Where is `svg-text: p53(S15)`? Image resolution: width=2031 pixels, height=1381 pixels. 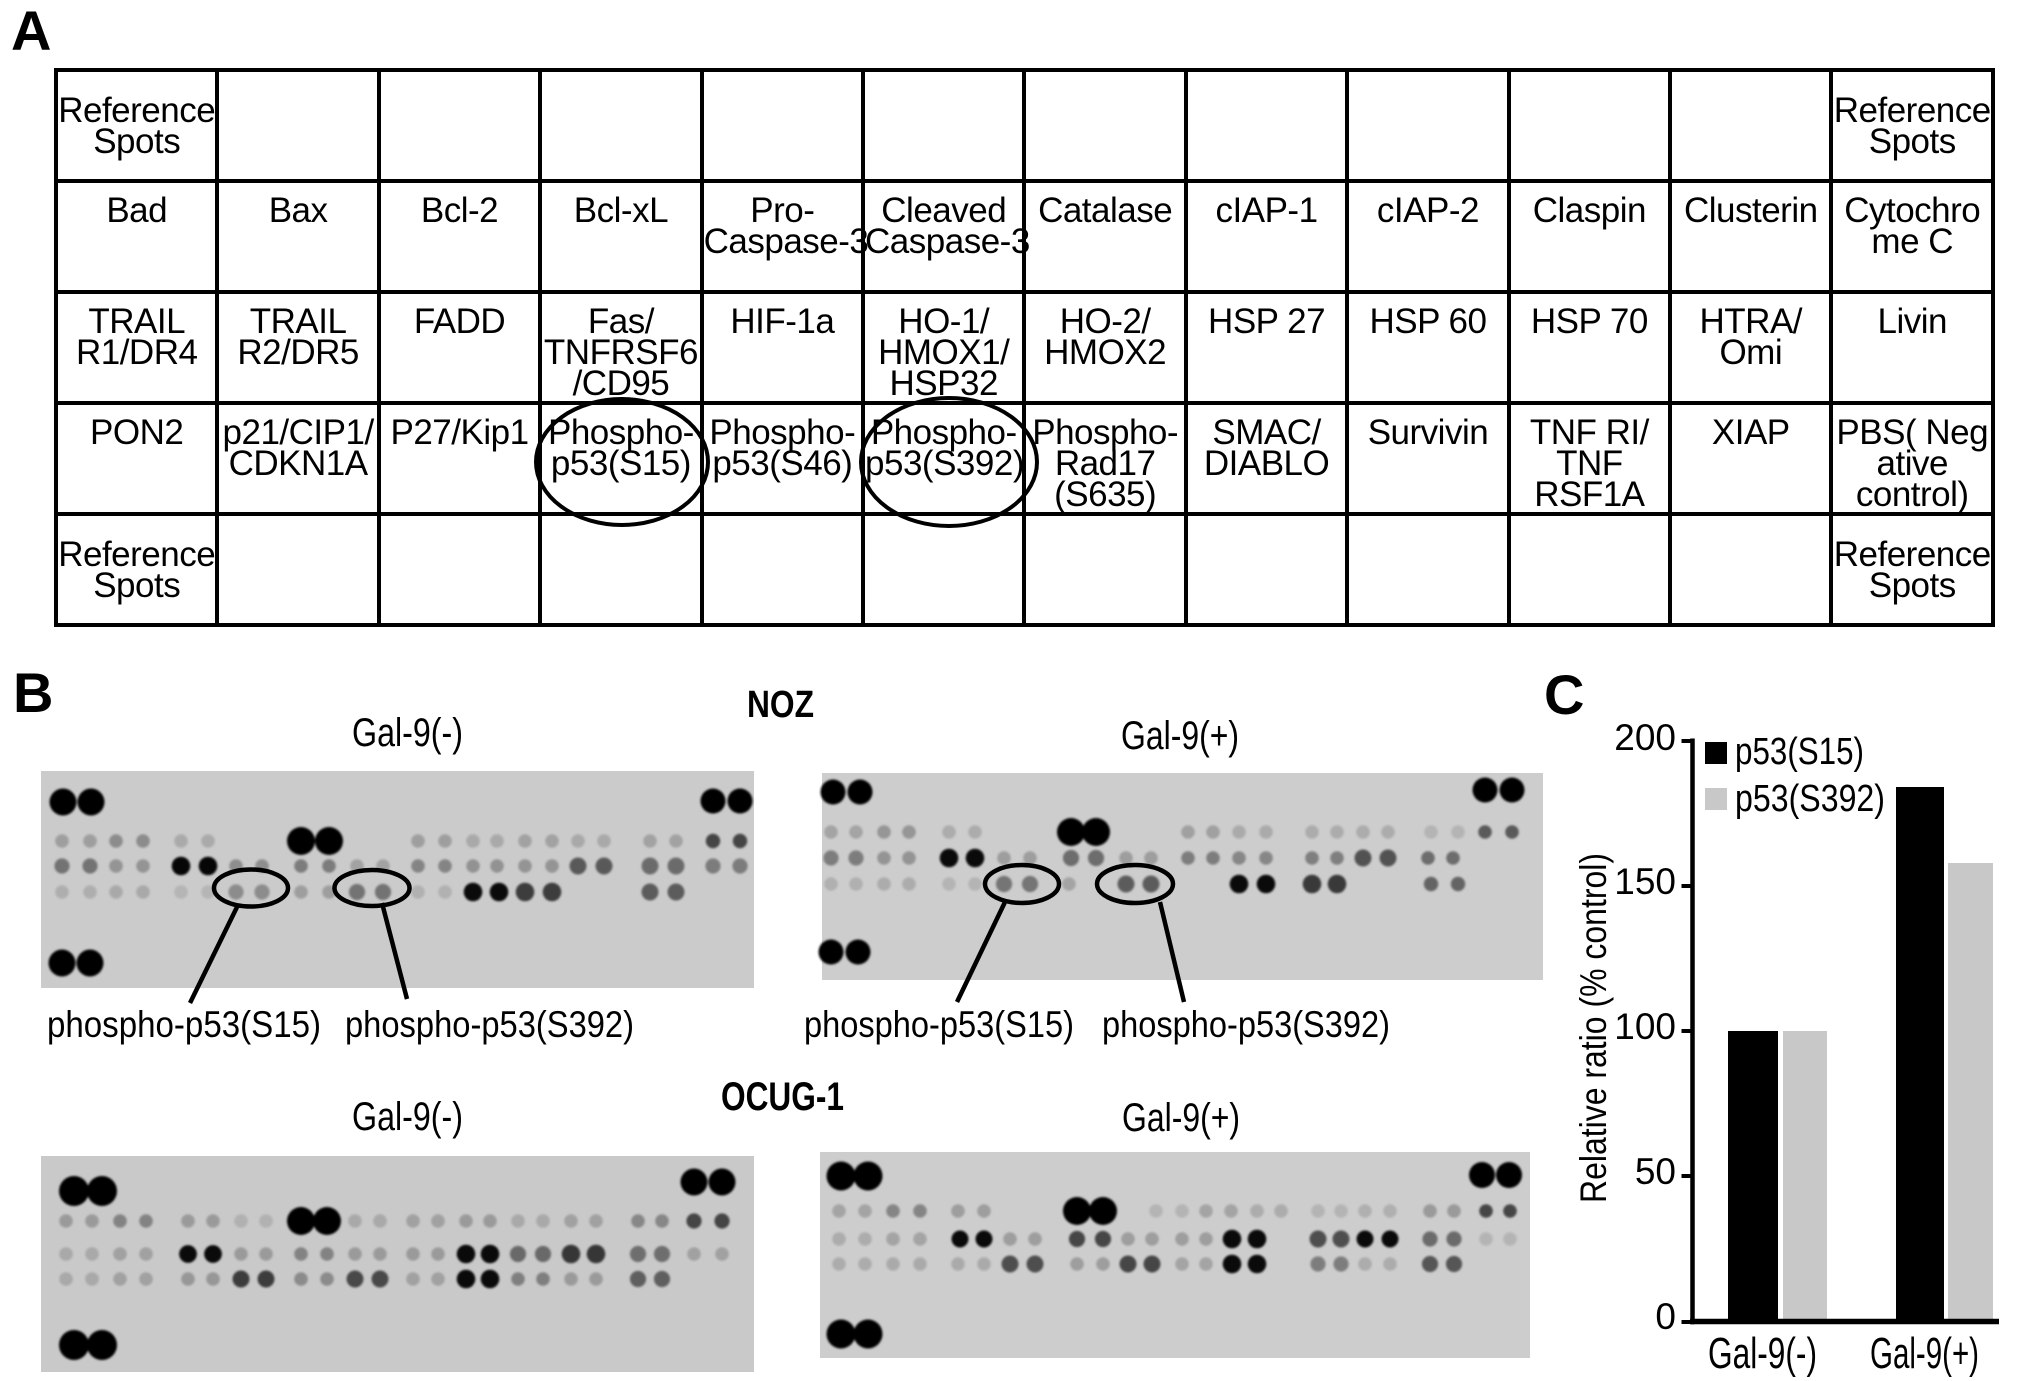 svg-text: p53(S15) is located at coordinates (1799, 752).